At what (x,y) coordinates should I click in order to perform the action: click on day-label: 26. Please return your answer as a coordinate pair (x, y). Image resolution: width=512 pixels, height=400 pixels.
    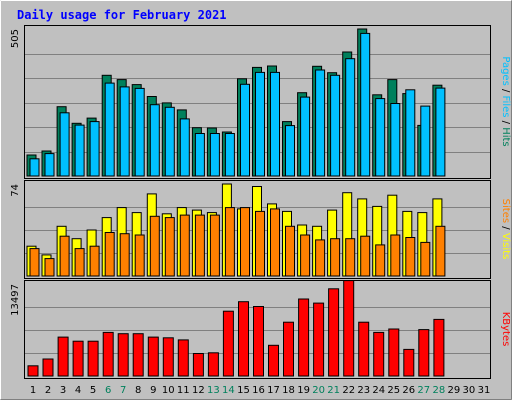
    Looking at the image, I should click on (408, 390).